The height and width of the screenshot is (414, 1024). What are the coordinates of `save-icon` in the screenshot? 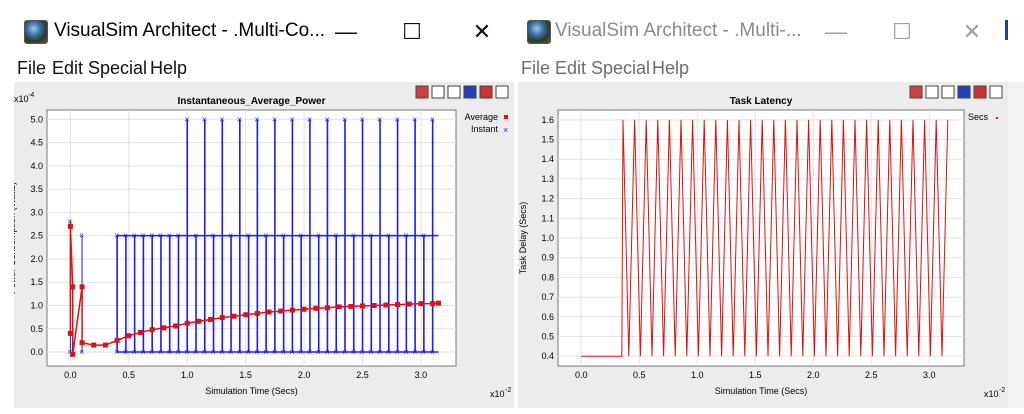 It's located at (454, 92).